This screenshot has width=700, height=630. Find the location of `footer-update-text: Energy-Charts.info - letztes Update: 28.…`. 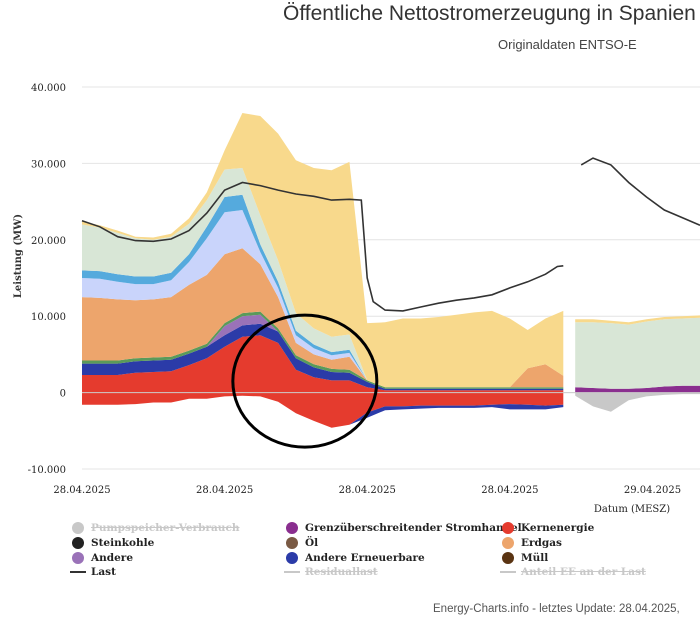

footer-update-text: Energy-Charts.info - letztes Update: 28.… is located at coordinates (556, 609).